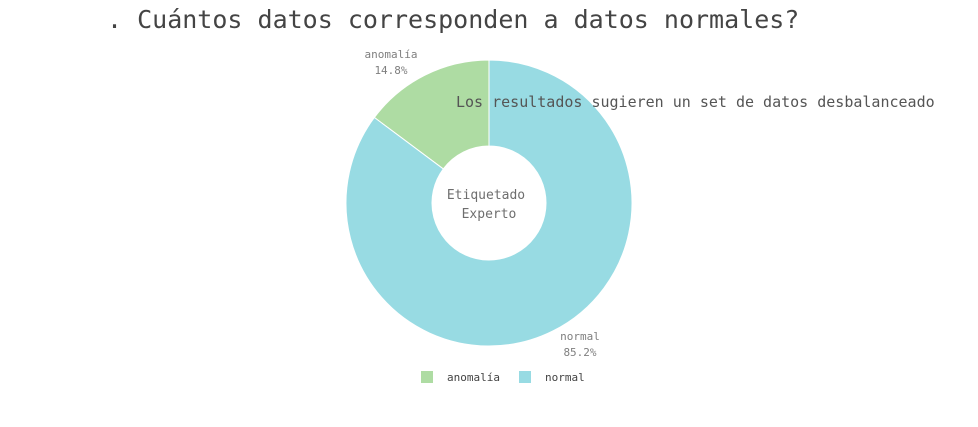 Image resolution: width=978 pixels, height=427 pixels. What do you see at coordinates (473, 377) in the screenshot?
I see `legend-label-anomalia: anomalía` at bounding box center [473, 377].